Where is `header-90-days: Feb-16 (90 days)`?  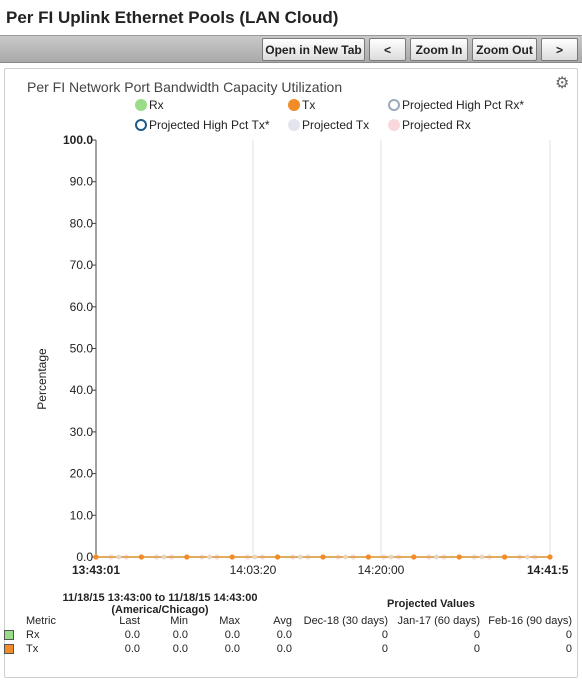 header-90-days: Feb-16 (90 days) is located at coordinates (530, 621).